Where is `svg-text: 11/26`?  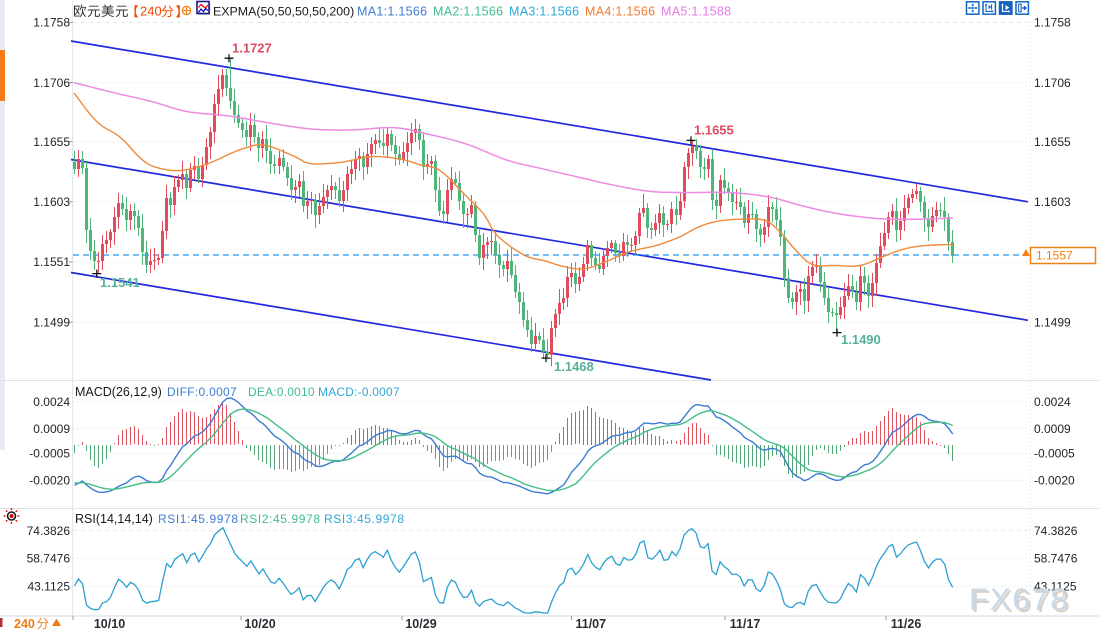 svg-text: 11/26 is located at coordinates (906, 624).